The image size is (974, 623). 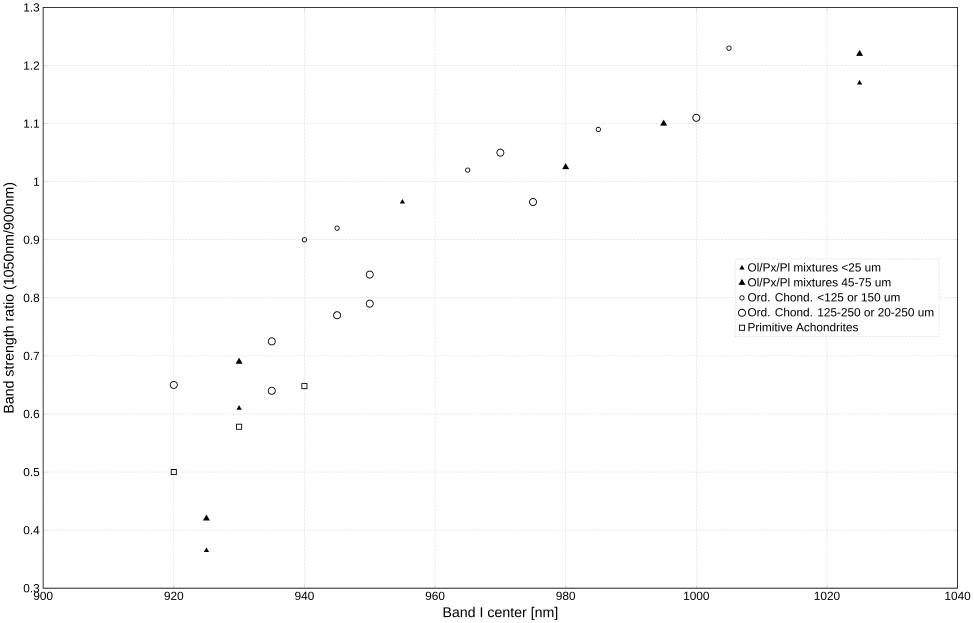 I want to click on y-tick-label: 0.7, so click(x=32, y=356).